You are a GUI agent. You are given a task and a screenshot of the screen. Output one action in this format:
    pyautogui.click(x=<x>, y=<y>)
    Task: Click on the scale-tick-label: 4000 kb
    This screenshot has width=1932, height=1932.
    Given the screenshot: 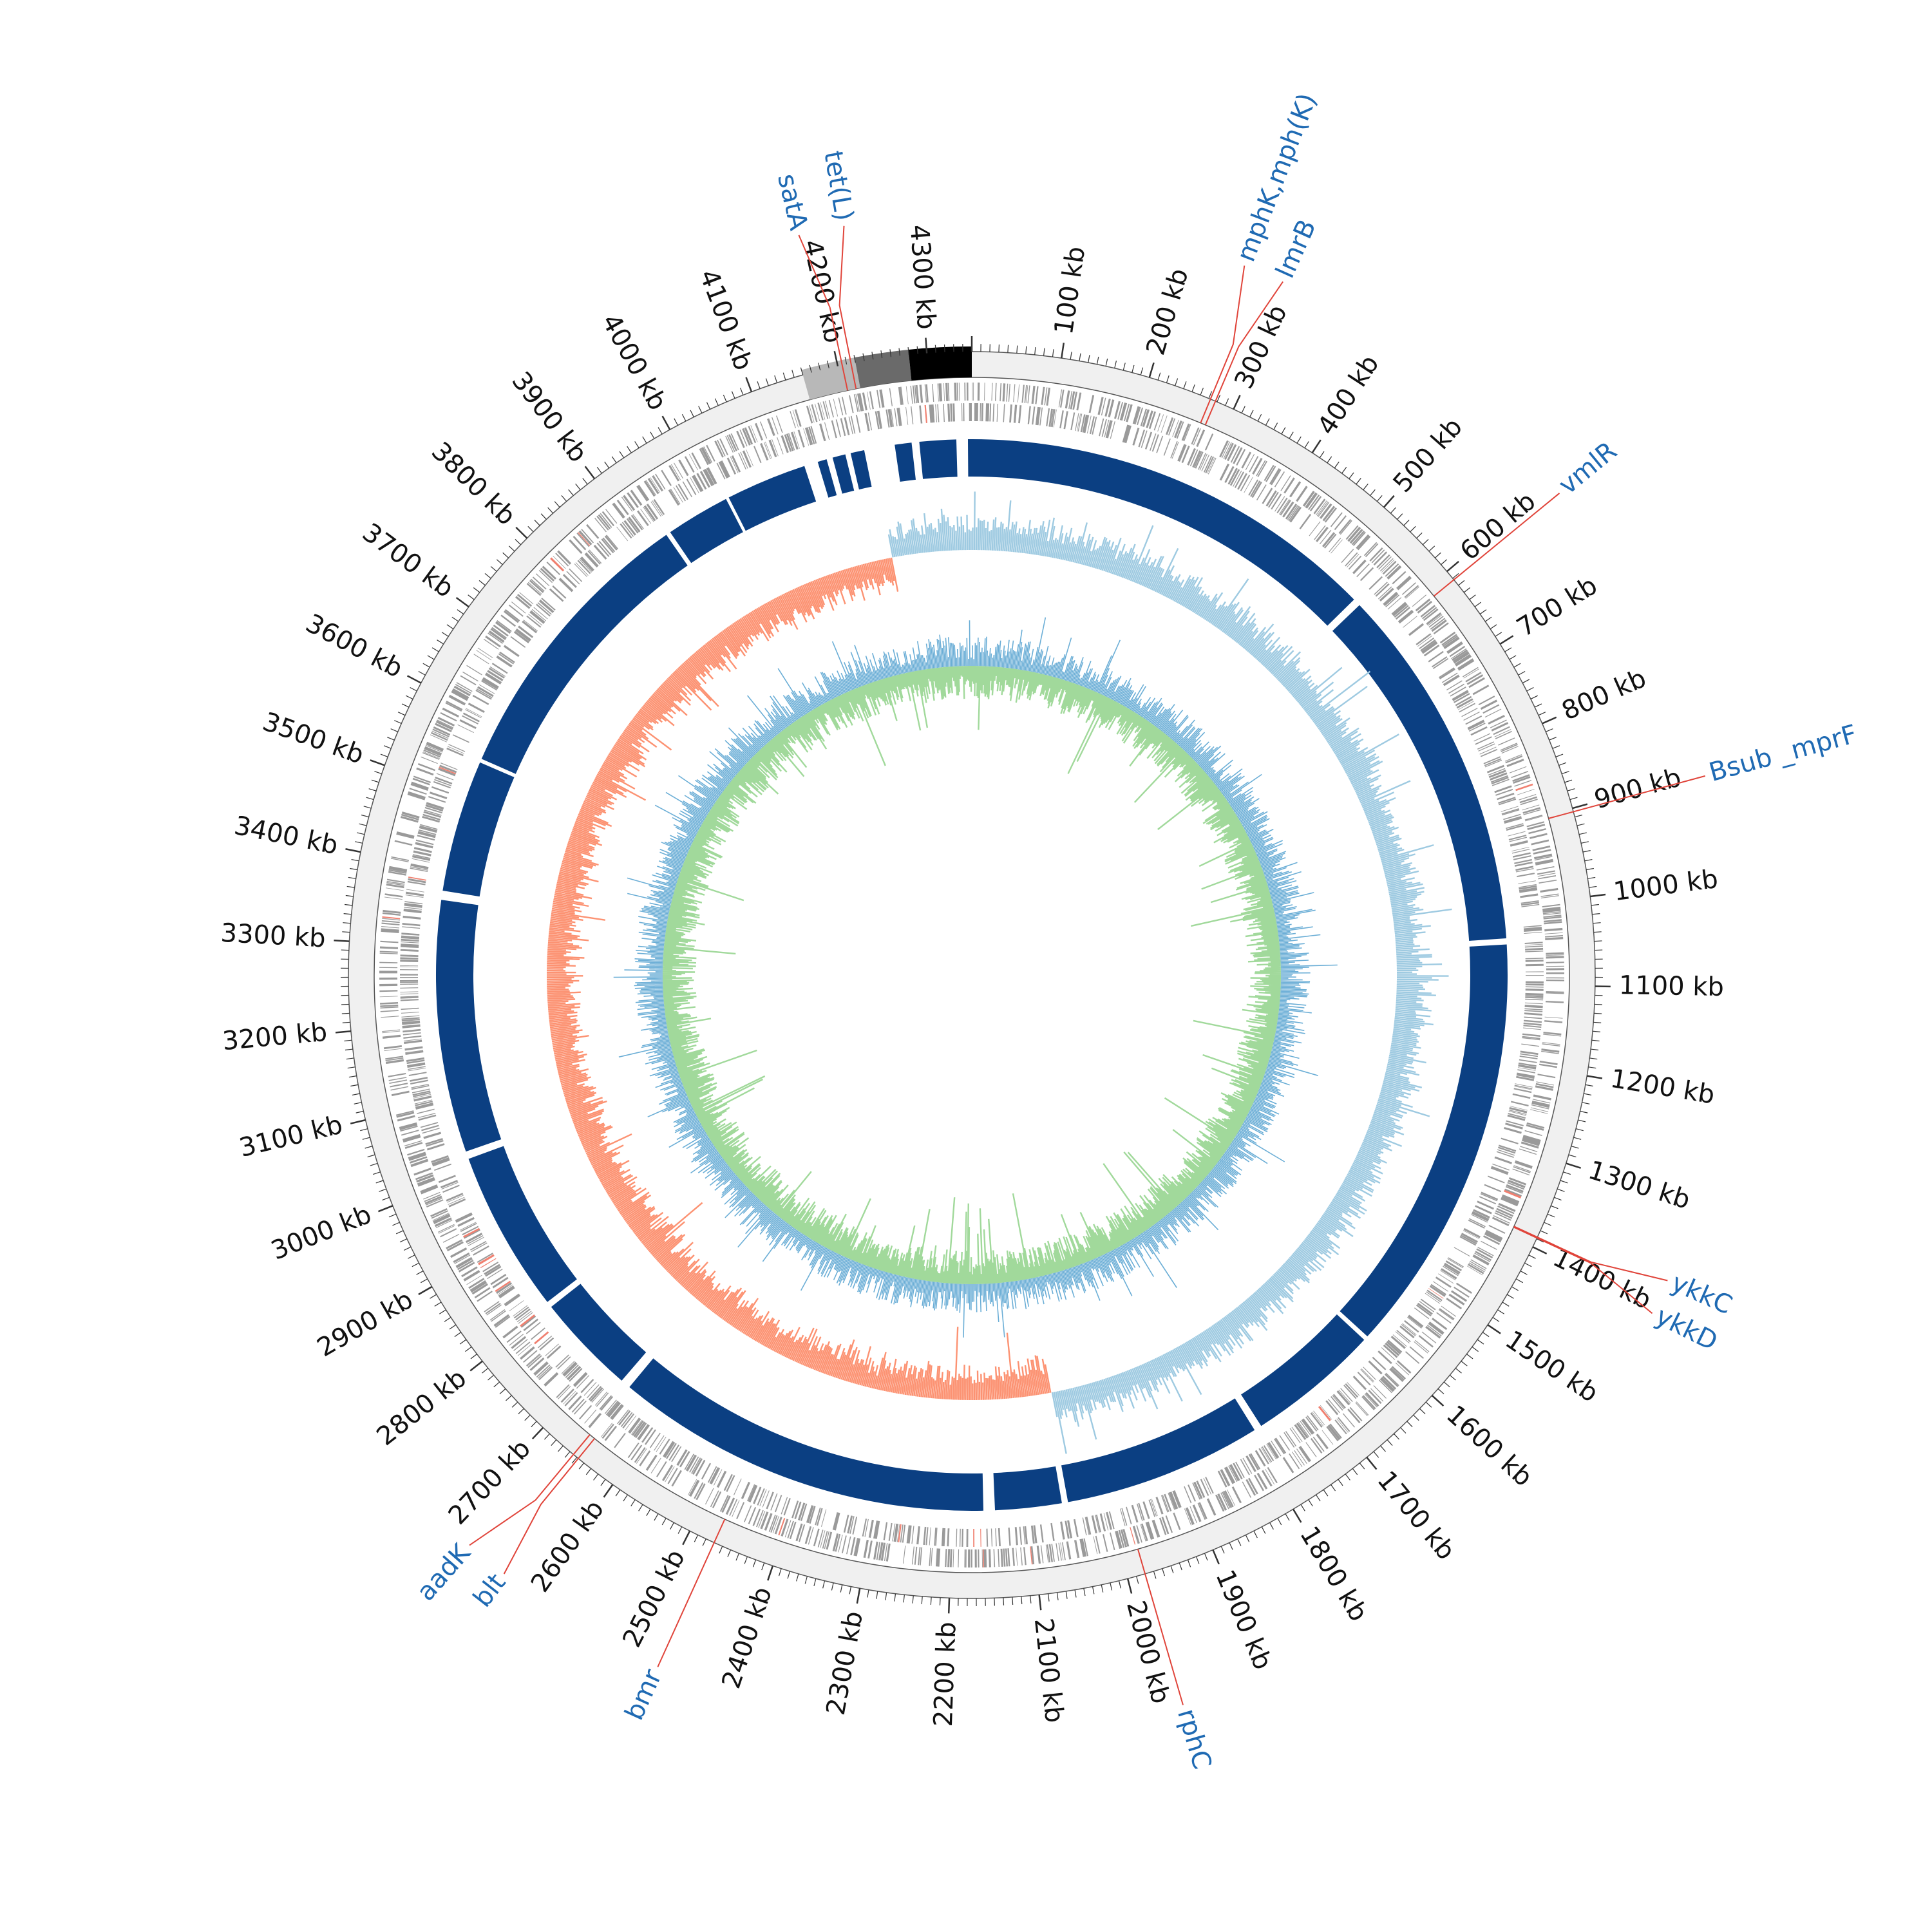 What is the action you would take?
    pyautogui.click(x=634, y=362)
    